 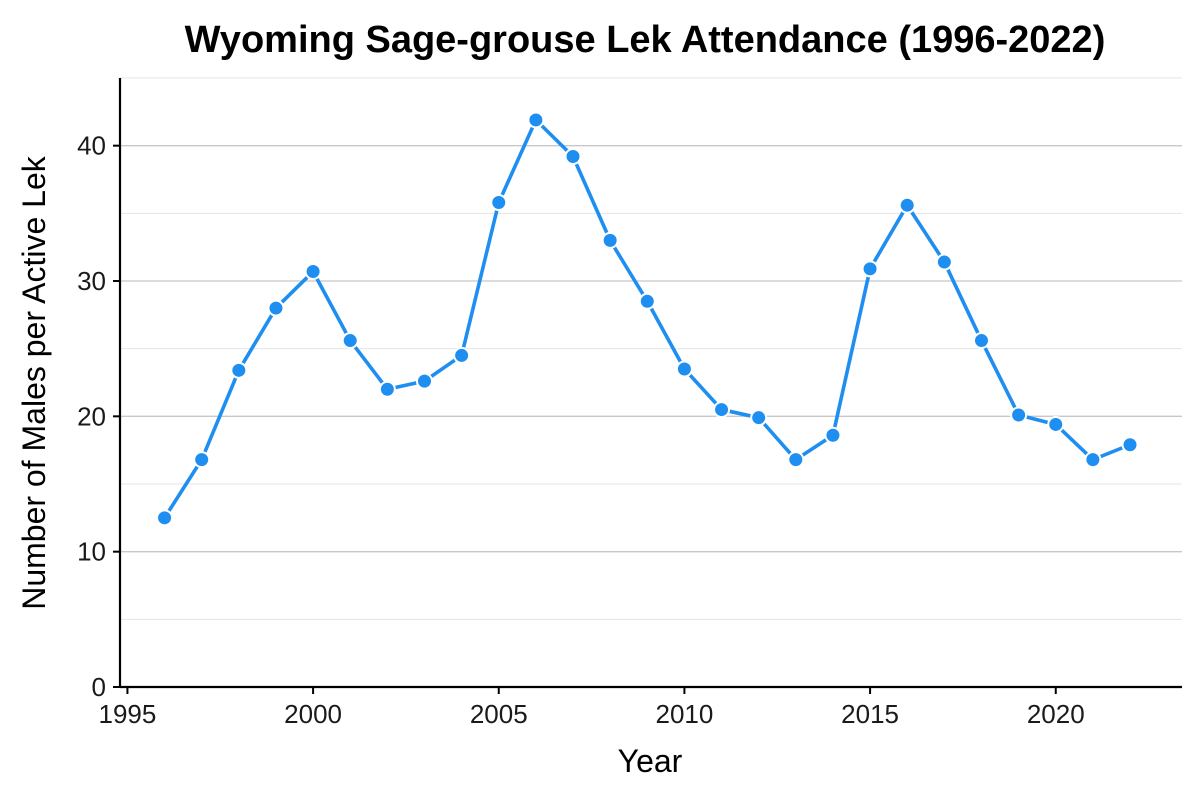 I want to click on y-tick-label: 20, so click(x=91, y=416).